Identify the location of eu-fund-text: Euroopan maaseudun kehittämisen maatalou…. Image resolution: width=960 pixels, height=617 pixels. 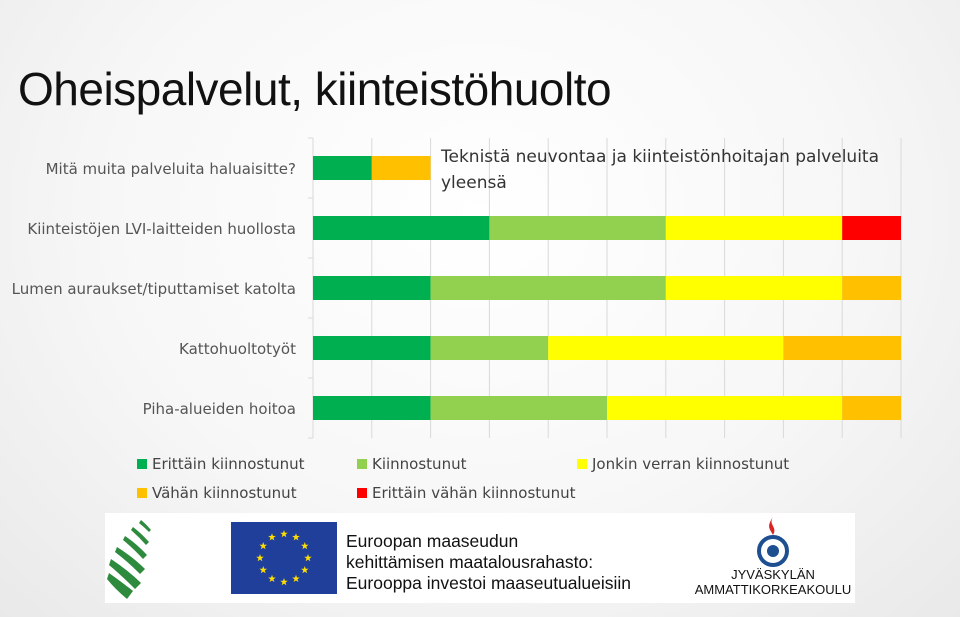
(488, 562).